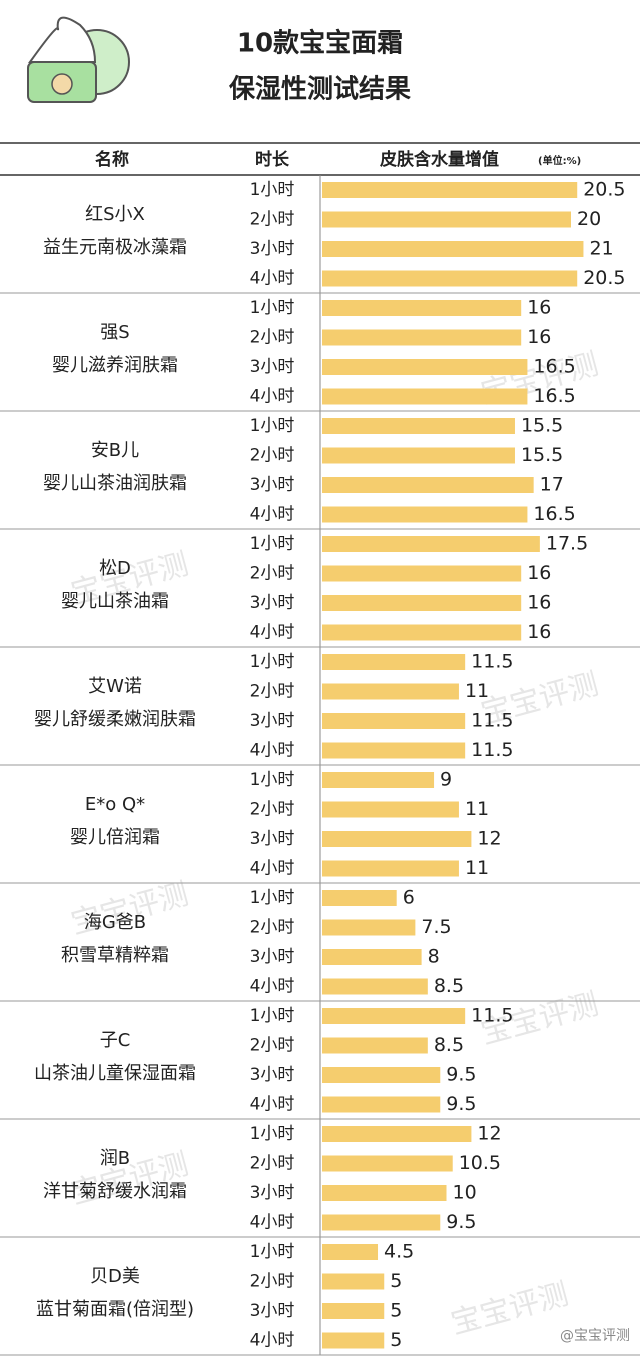 The width and height of the screenshot is (640, 1358). What do you see at coordinates (115, 719) in the screenshot?
I see `product-name: 婴儿舒缓柔嫩润肤霜` at bounding box center [115, 719].